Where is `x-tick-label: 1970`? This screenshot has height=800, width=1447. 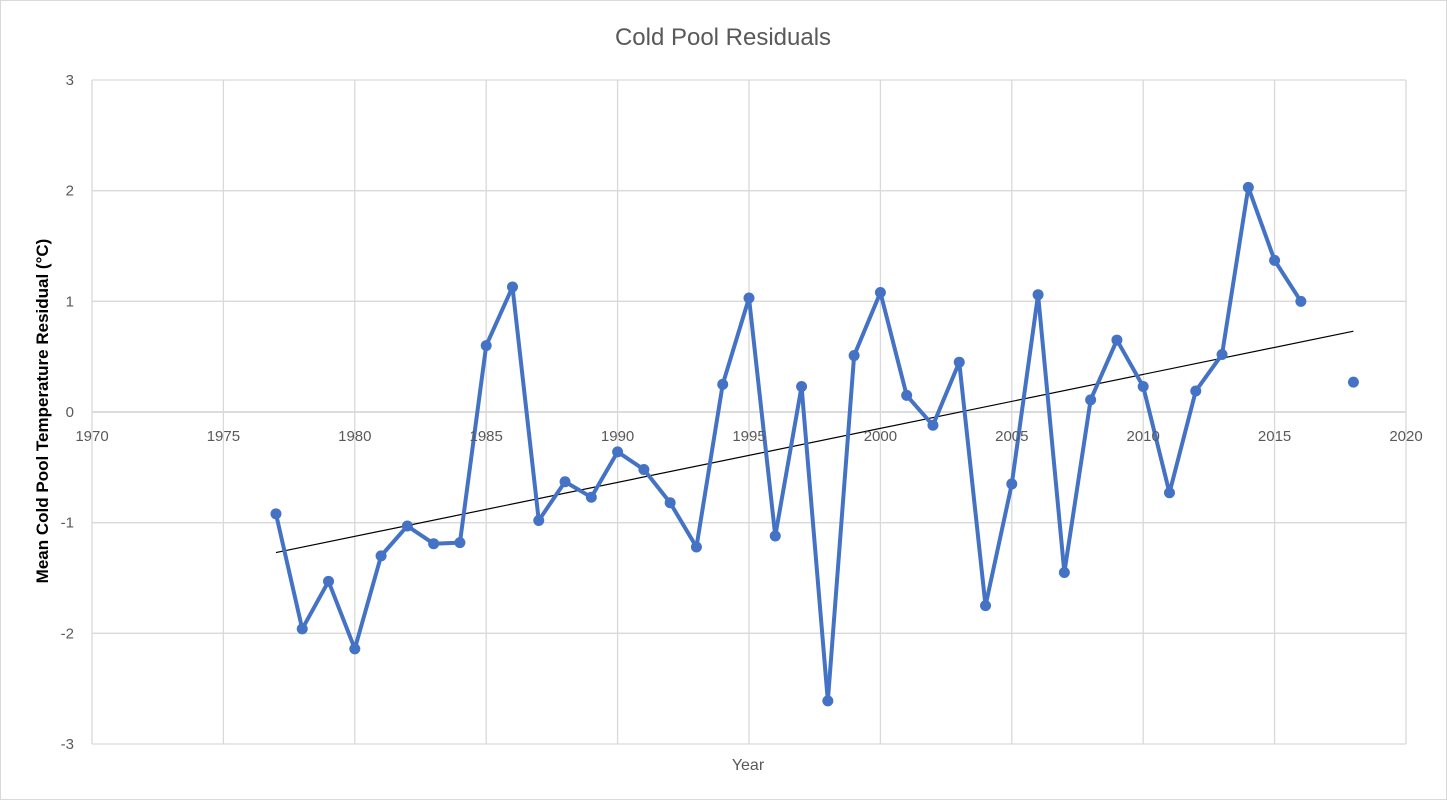
x-tick-label: 1970 is located at coordinates (91, 436).